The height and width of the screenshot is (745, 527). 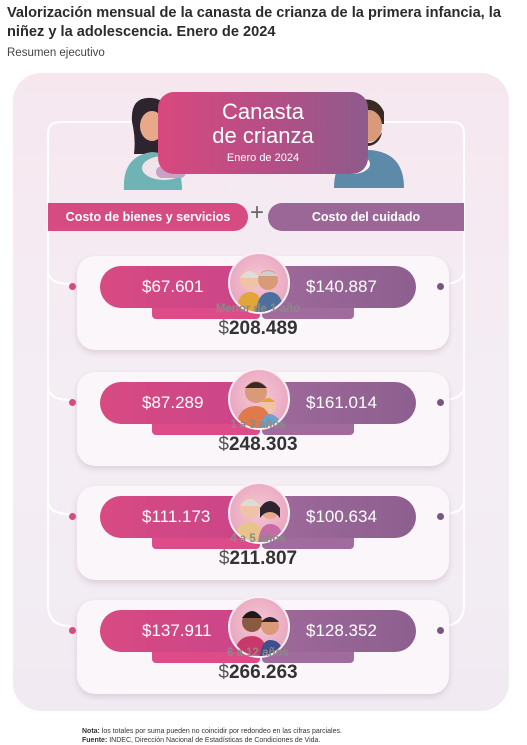 What do you see at coordinates (263, 111) in the screenshot?
I see `card-title-line1: Canasta` at bounding box center [263, 111].